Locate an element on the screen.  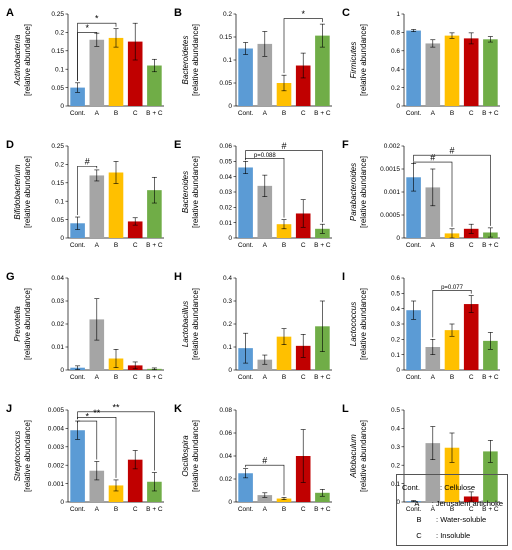
y-tick-label: 0.002 is located at coordinates (392, 146).